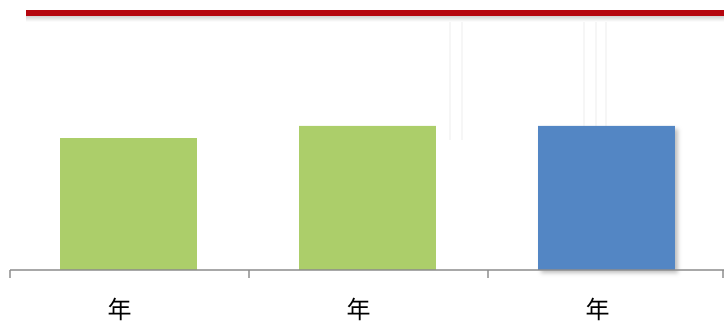 This screenshot has width=724, height=328. I want to click on x-tick-labels: 年年年, so click(359, 310).